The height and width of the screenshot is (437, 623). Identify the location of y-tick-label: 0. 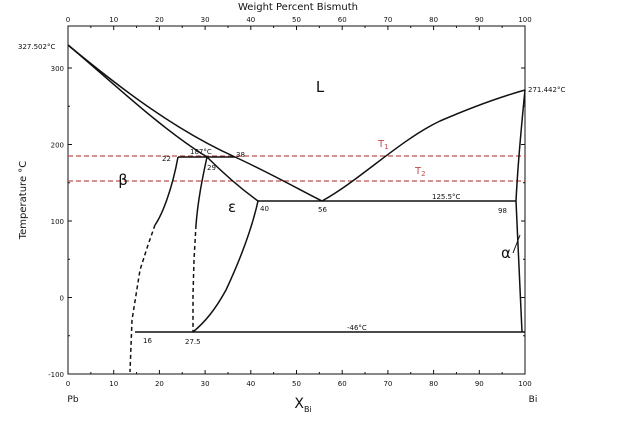
(62, 299).